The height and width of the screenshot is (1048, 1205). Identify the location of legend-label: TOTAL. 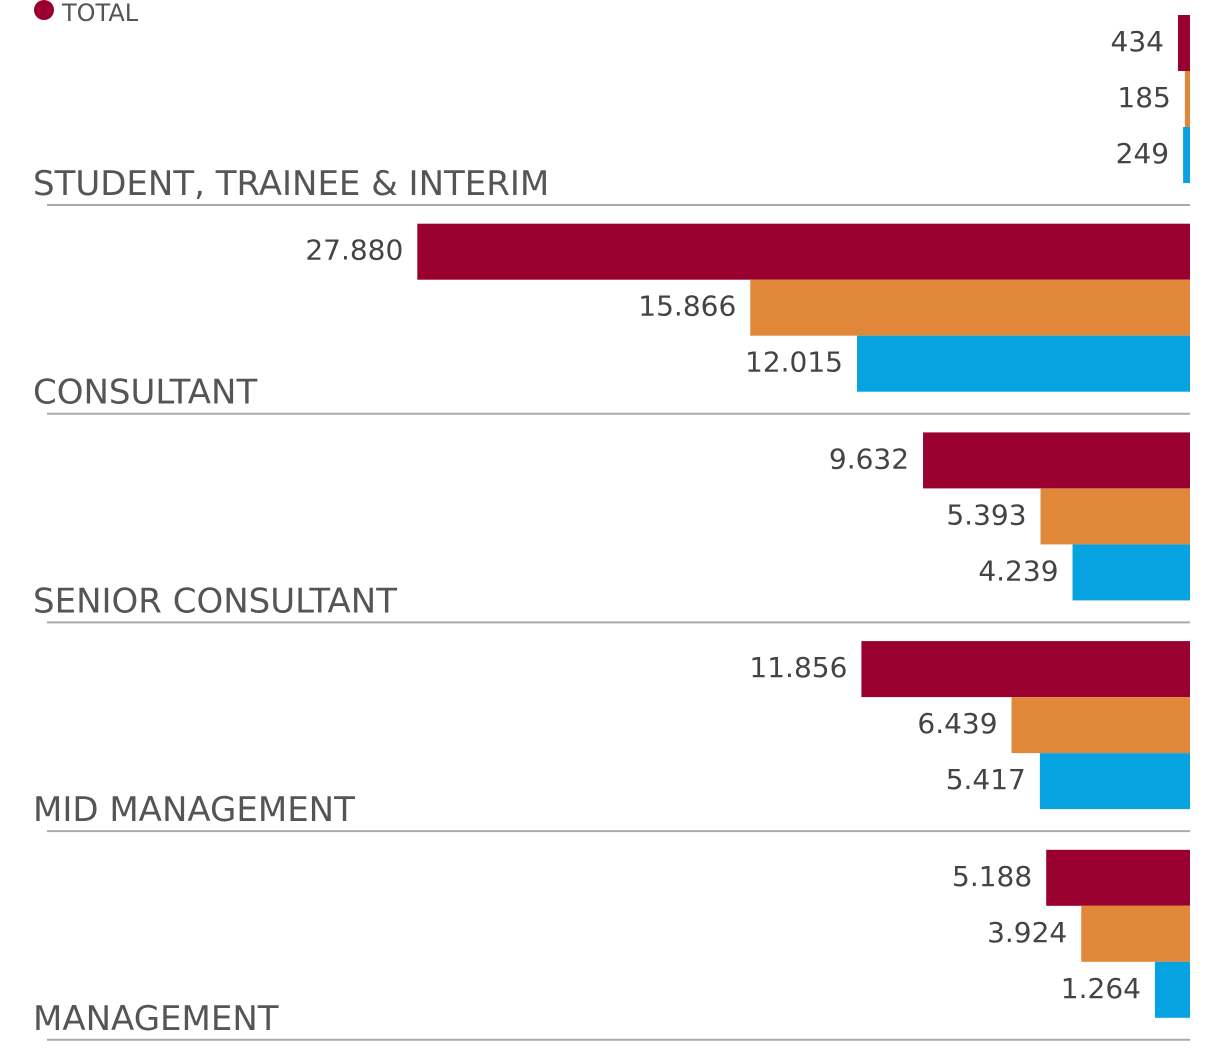
(100, 13).